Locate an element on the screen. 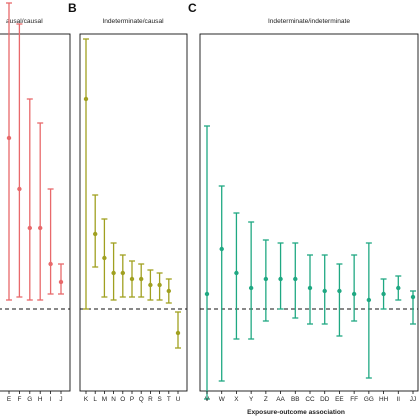  x-tick-label: CC is located at coordinates (310, 399).